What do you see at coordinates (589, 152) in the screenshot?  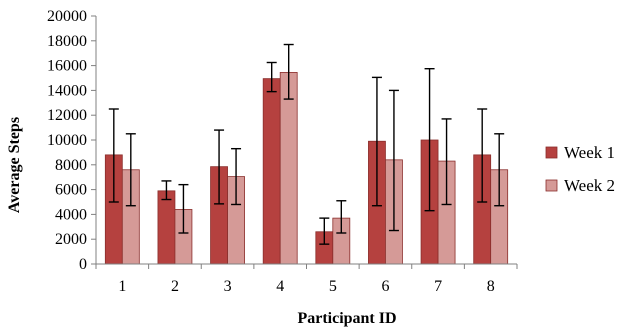 I see `legend-label: Week 1` at bounding box center [589, 152].